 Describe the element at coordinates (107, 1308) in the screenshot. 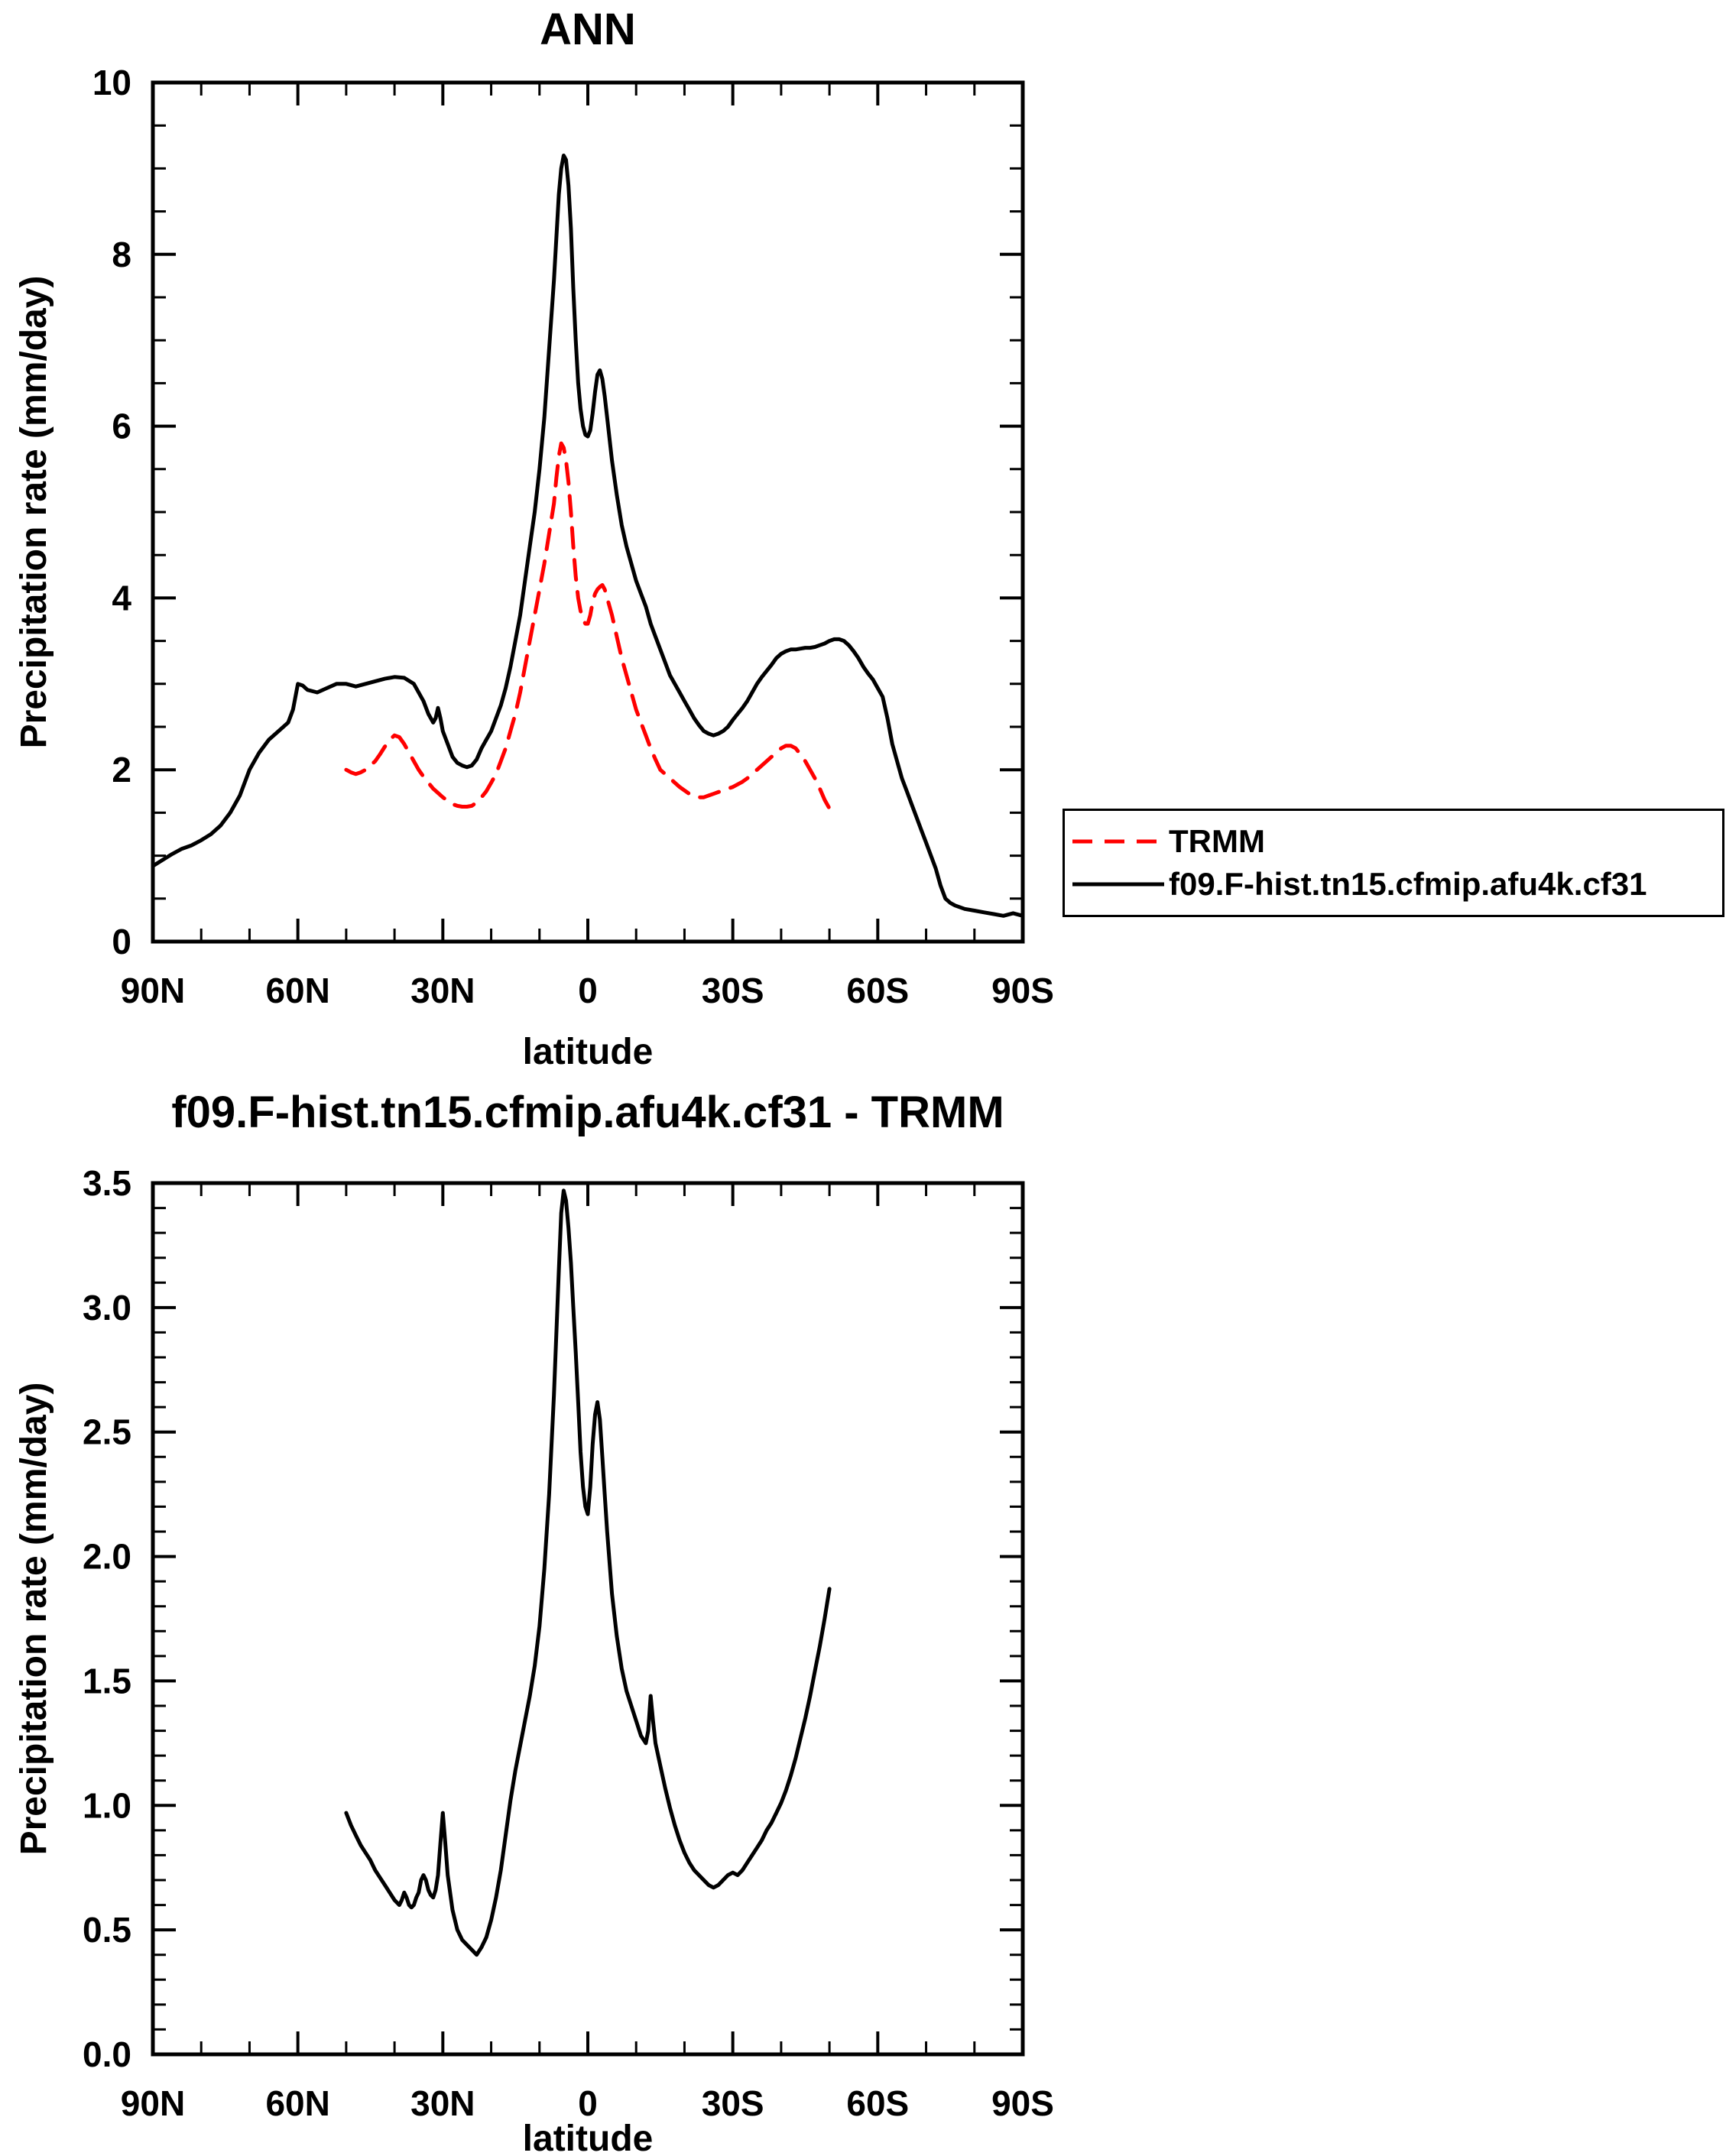

I see `y-tick-label: 3.0` at that location.